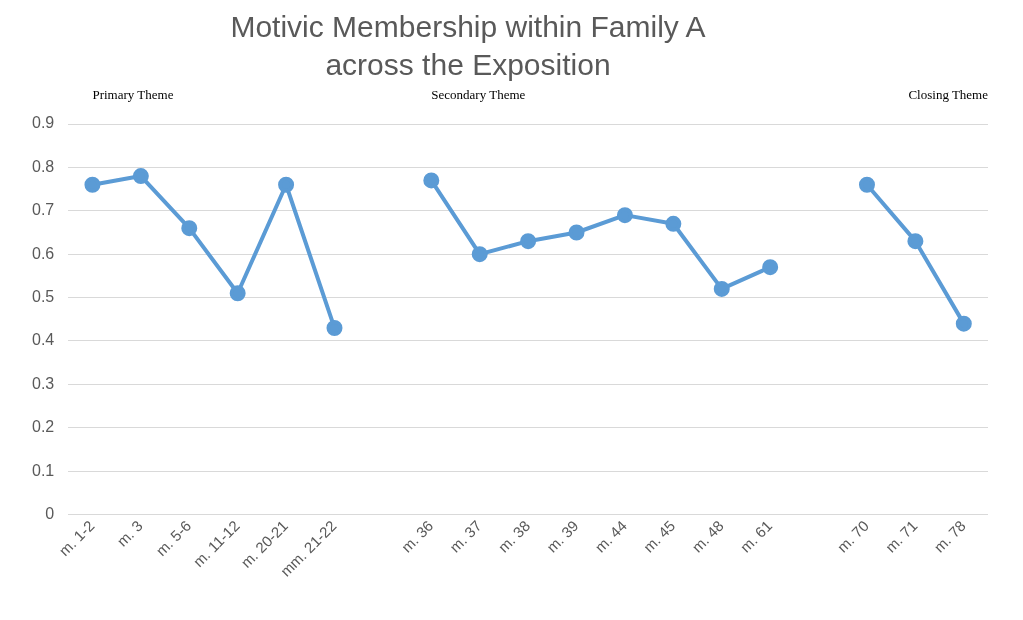  What do you see at coordinates (853, 536) in the screenshot?
I see `x-tick-label: m. 70` at bounding box center [853, 536].